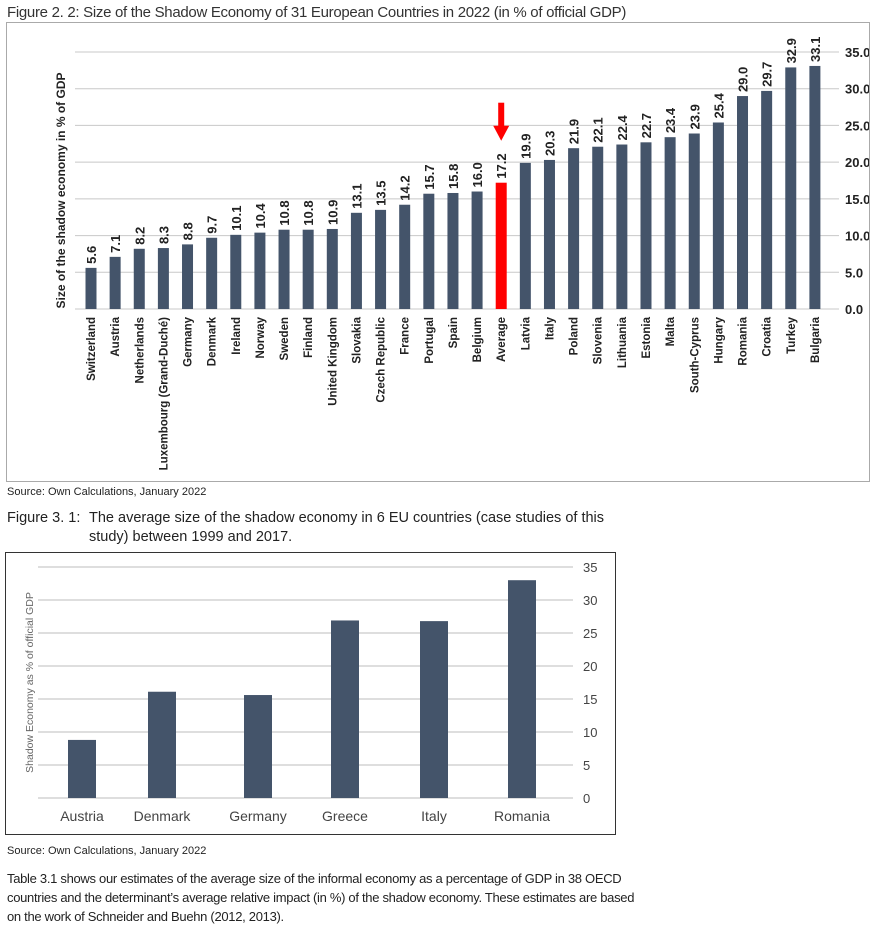 This screenshot has height=929, width=875. I want to click on data-label: 5.6, so click(91, 255).